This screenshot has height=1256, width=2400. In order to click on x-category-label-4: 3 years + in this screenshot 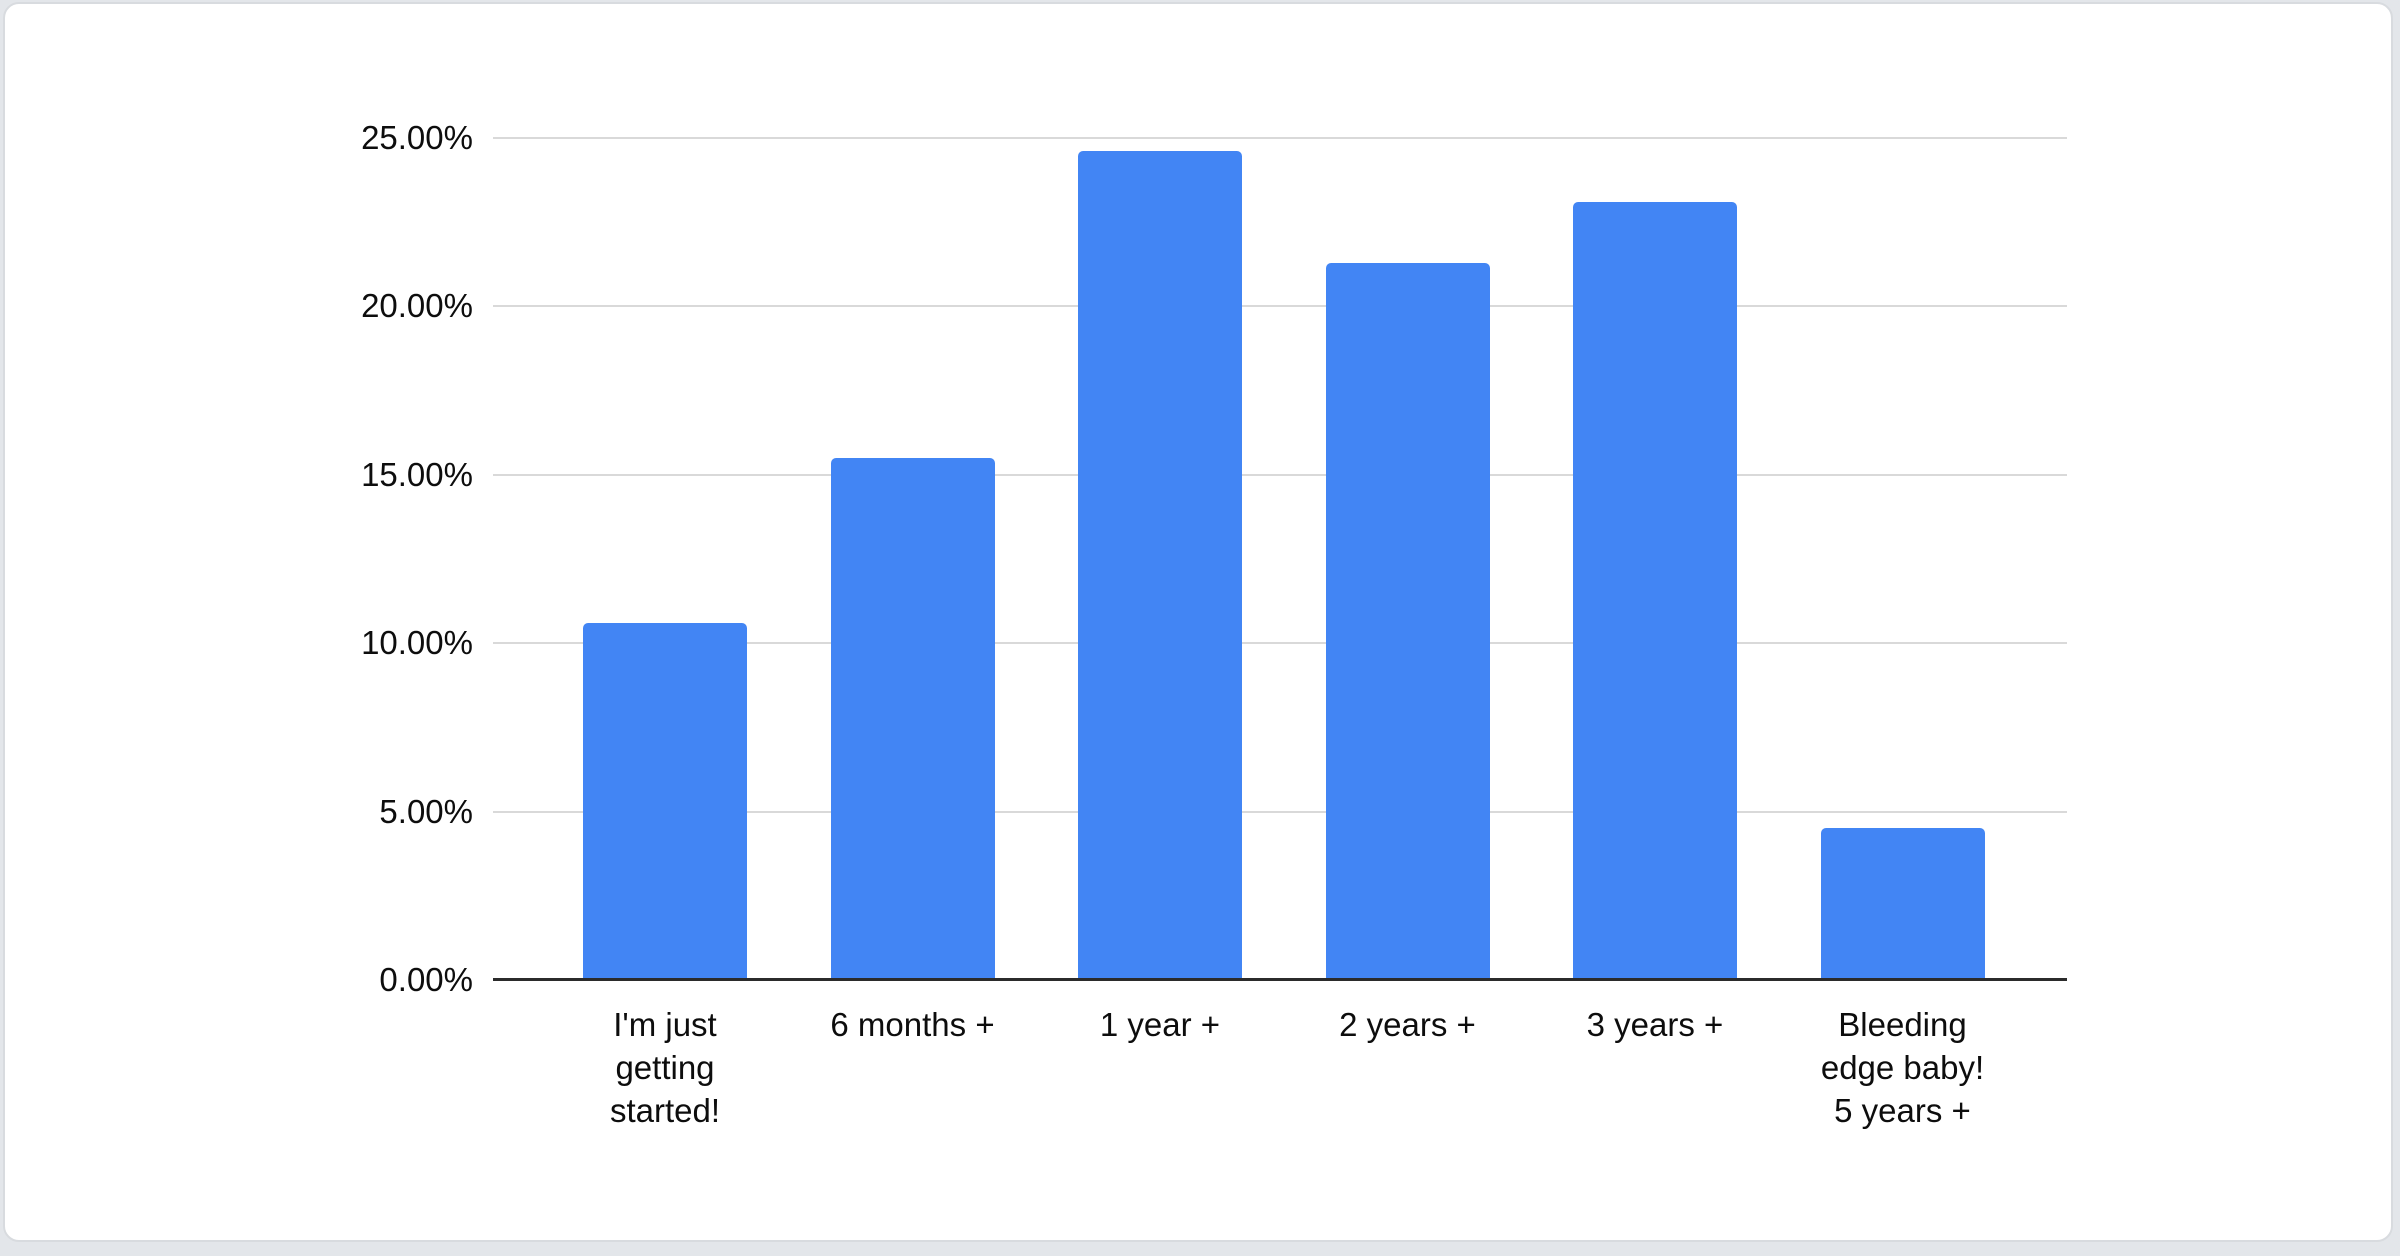, I will do `click(1655, 1024)`.